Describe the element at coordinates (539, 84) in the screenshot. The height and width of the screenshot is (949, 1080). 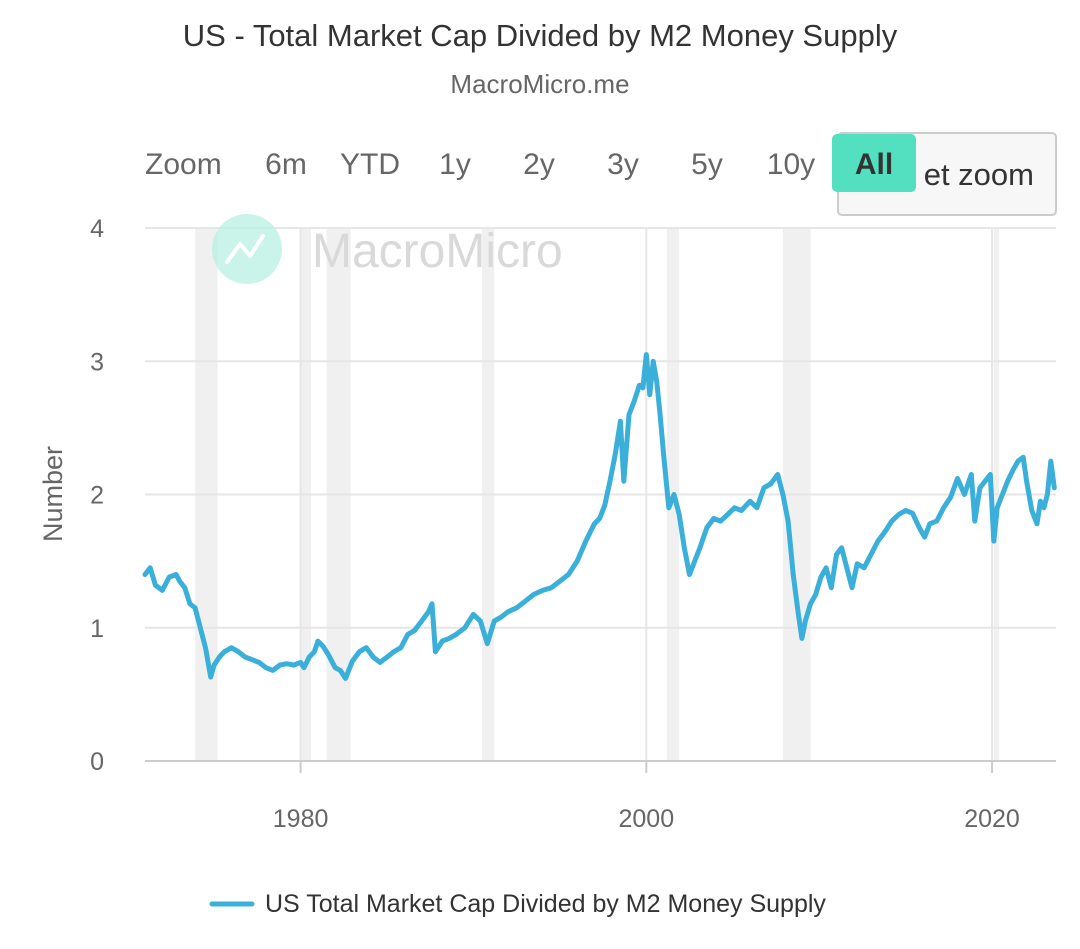
I see `chart-subtitle: MacroMicro.me` at that location.